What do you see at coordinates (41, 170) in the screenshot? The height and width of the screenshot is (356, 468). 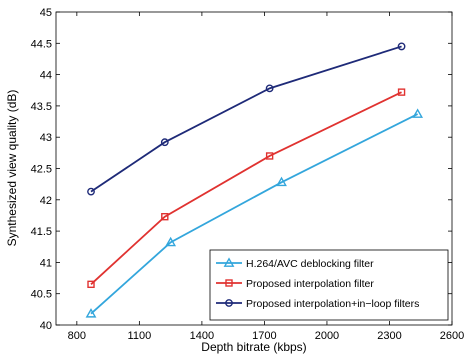 I see `y-tick-label: 42.5` at bounding box center [41, 170].